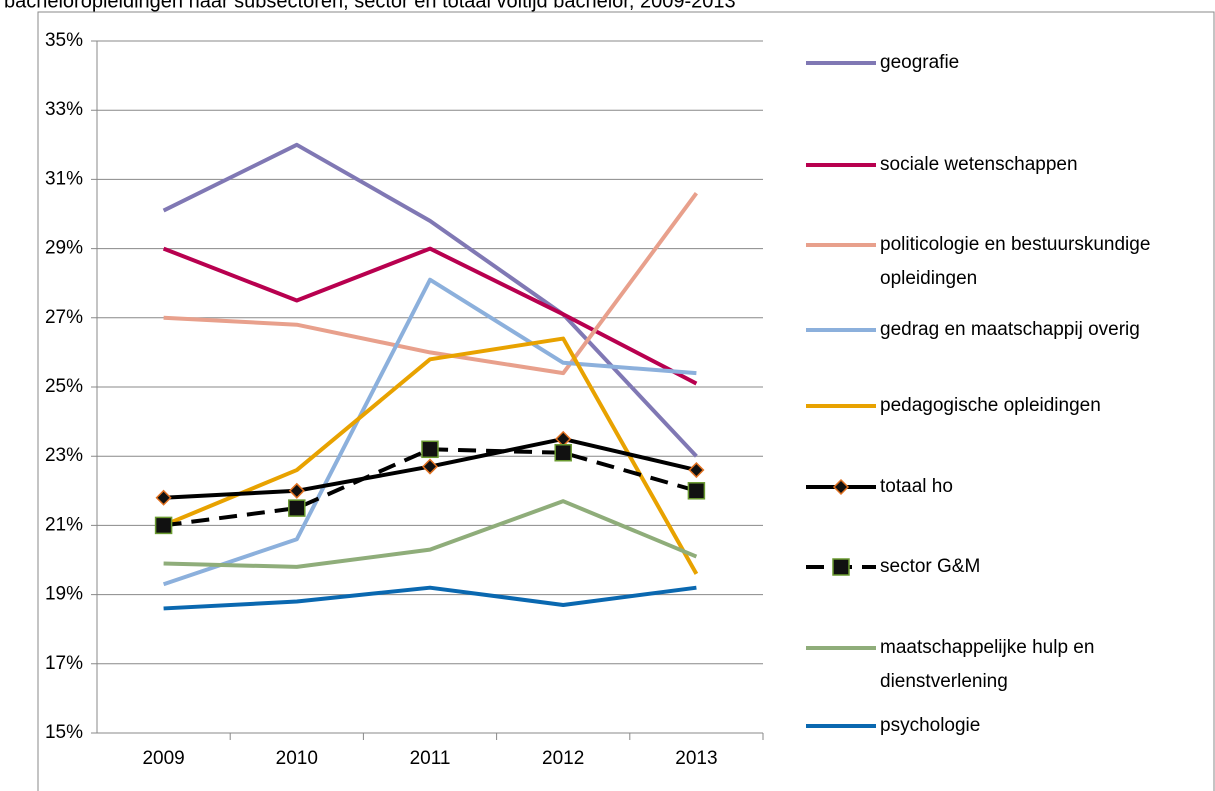  I want to click on legend-label: maatschappelijke hulp en dienstverlening, so click(987, 664).